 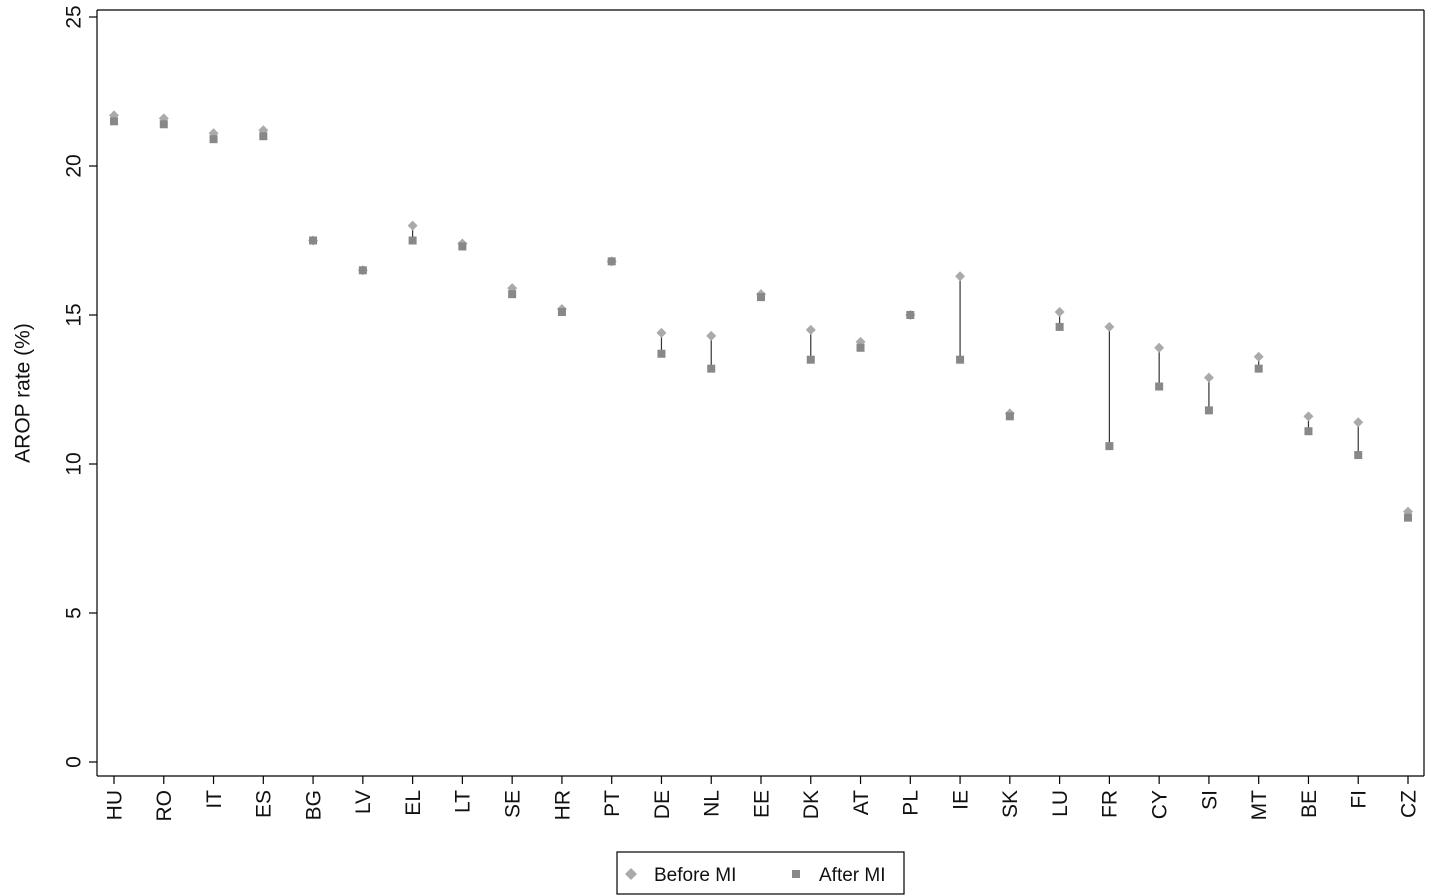 What do you see at coordinates (695, 875) in the screenshot?
I see `legend-label-before-mi: Before MI` at bounding box center [695, 875].